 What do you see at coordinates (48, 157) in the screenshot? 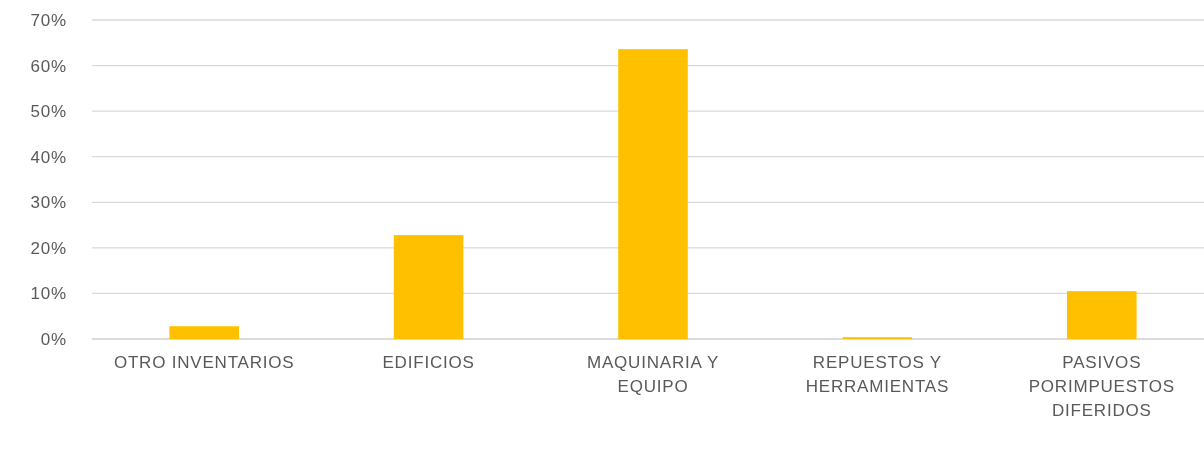
I see `y-tick-label: 40%` at bounding box center [48, 157].